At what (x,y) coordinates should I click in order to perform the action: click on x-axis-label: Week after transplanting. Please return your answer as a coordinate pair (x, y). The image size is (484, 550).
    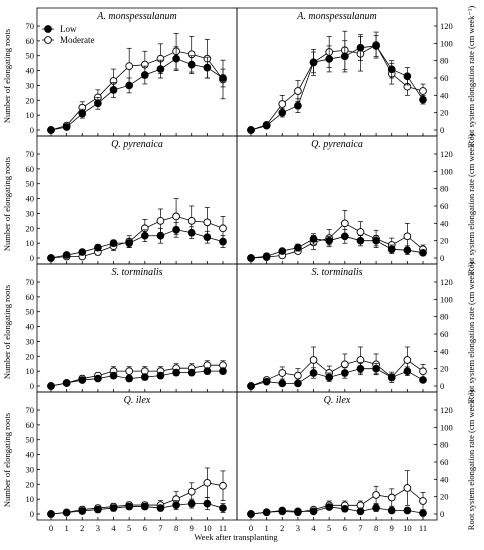
    Looking at the image, I should click on (236, 537).